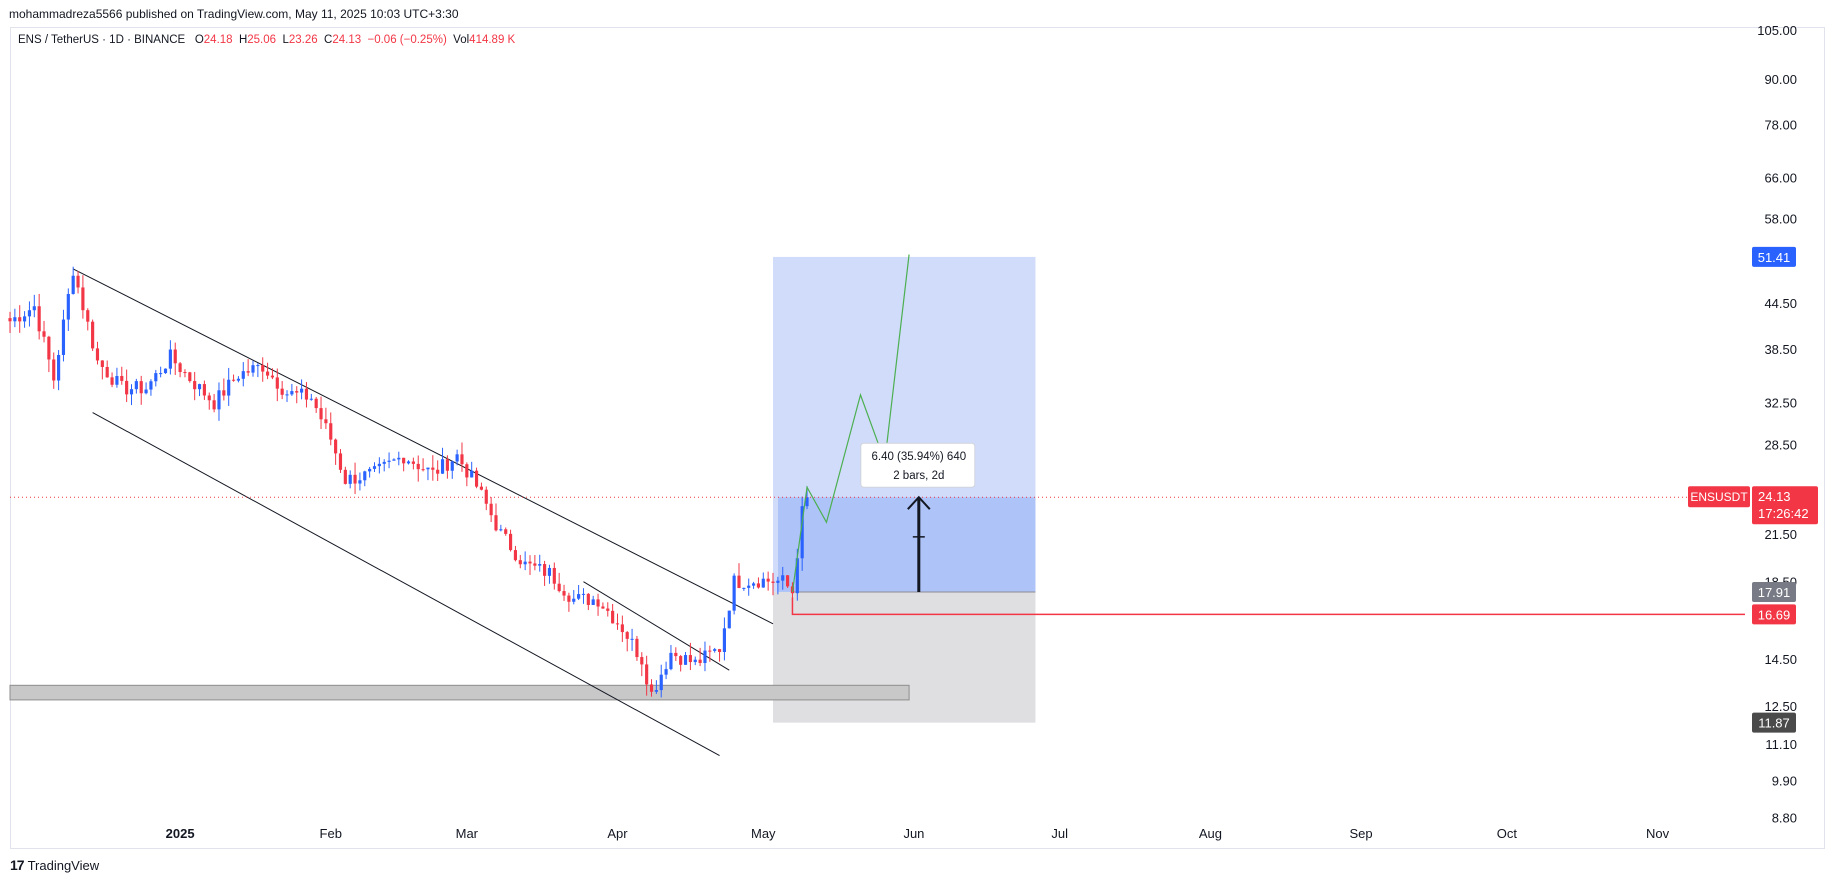  Describe the element at coordinates (918, 476) in the screenshot. I see `measure-label-bars: 2 bars, 2d` at that location.